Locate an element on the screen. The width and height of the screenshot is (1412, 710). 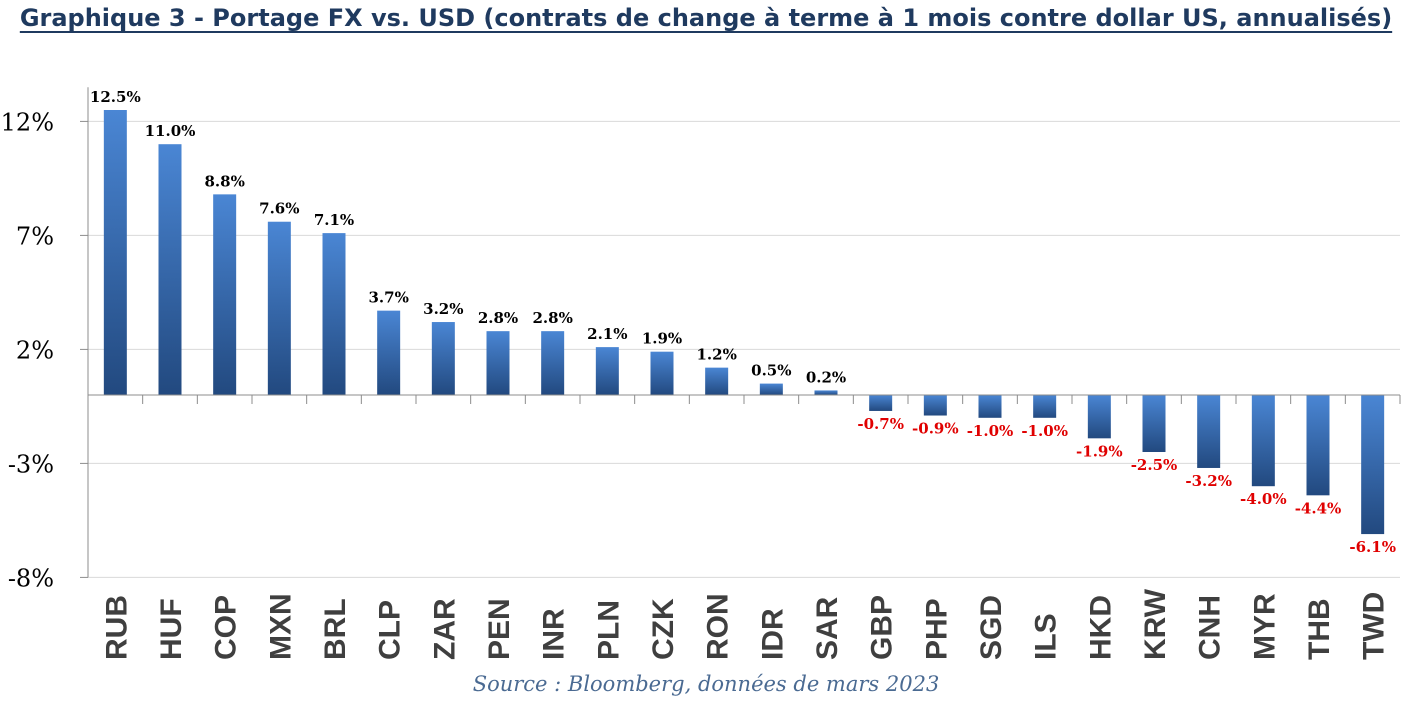
bar-hkd is located at coordinates (1099, 417).